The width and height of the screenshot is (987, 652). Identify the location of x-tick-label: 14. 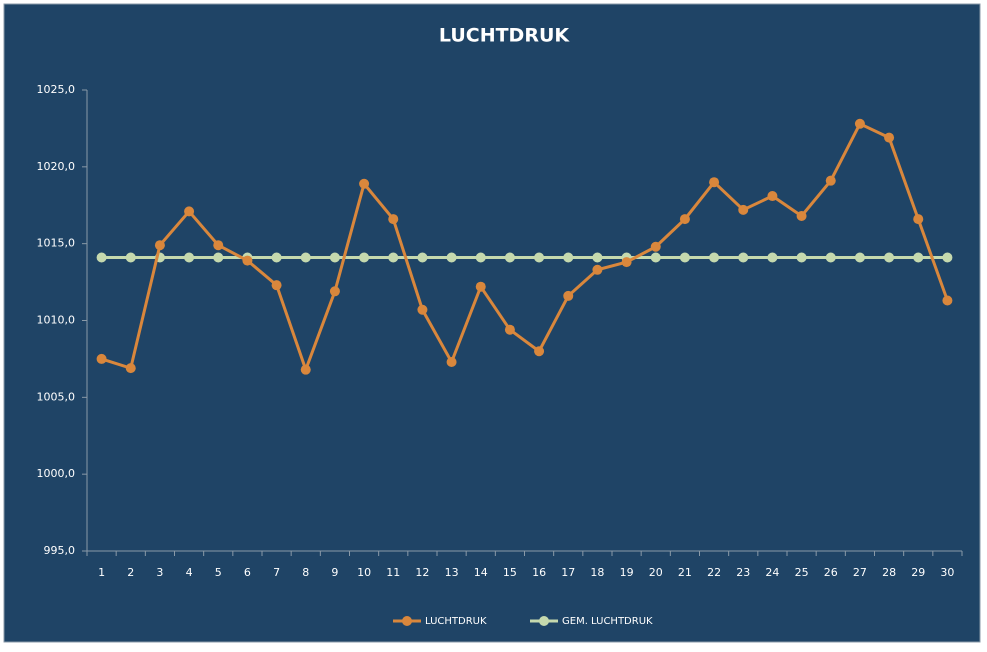
(481, 572).